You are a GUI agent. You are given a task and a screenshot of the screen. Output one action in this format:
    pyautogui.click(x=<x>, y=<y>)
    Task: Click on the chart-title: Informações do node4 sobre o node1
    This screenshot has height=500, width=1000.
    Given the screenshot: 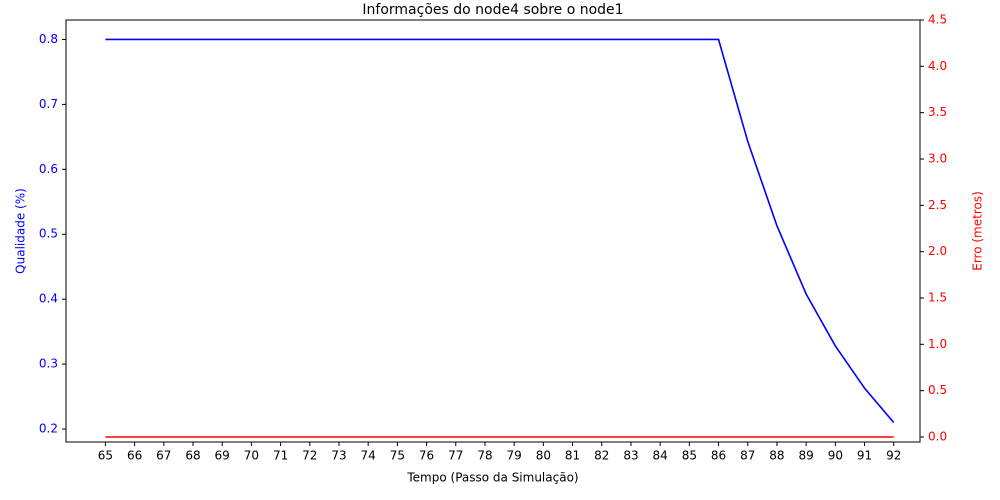 What is the action you would take?
    pyautogui.click(x=492, y=10)
    